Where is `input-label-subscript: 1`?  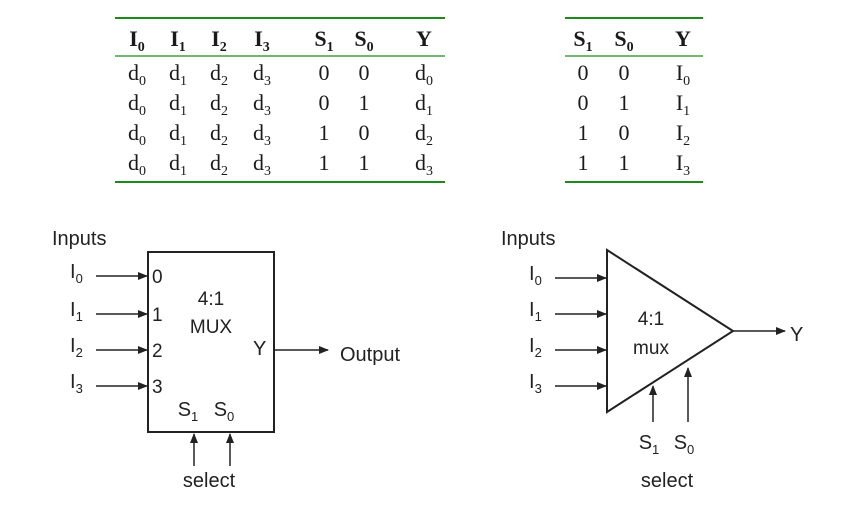 input-label-subscript: 1 is located at coordinates (79, 316).